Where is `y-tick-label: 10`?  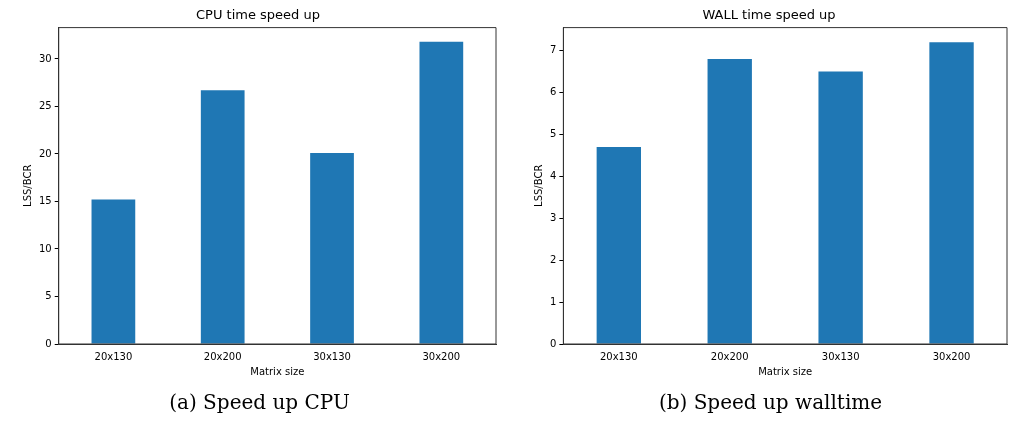 y-tick-label: 10 is located at coordinates (45, 248).